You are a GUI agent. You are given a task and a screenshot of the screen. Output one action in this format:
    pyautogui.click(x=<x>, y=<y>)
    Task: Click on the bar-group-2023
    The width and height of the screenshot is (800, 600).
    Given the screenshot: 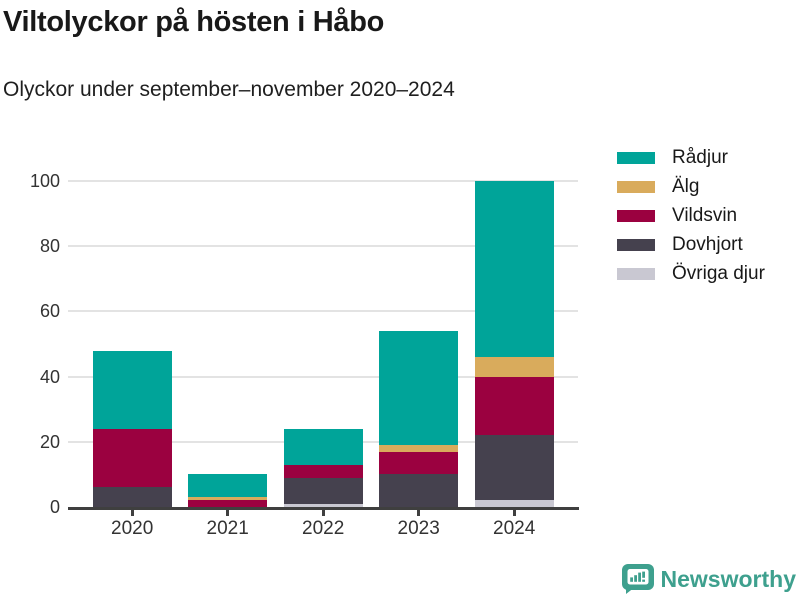 What is the action you would take?
    pyautogui.click(x=419, y=418)
    